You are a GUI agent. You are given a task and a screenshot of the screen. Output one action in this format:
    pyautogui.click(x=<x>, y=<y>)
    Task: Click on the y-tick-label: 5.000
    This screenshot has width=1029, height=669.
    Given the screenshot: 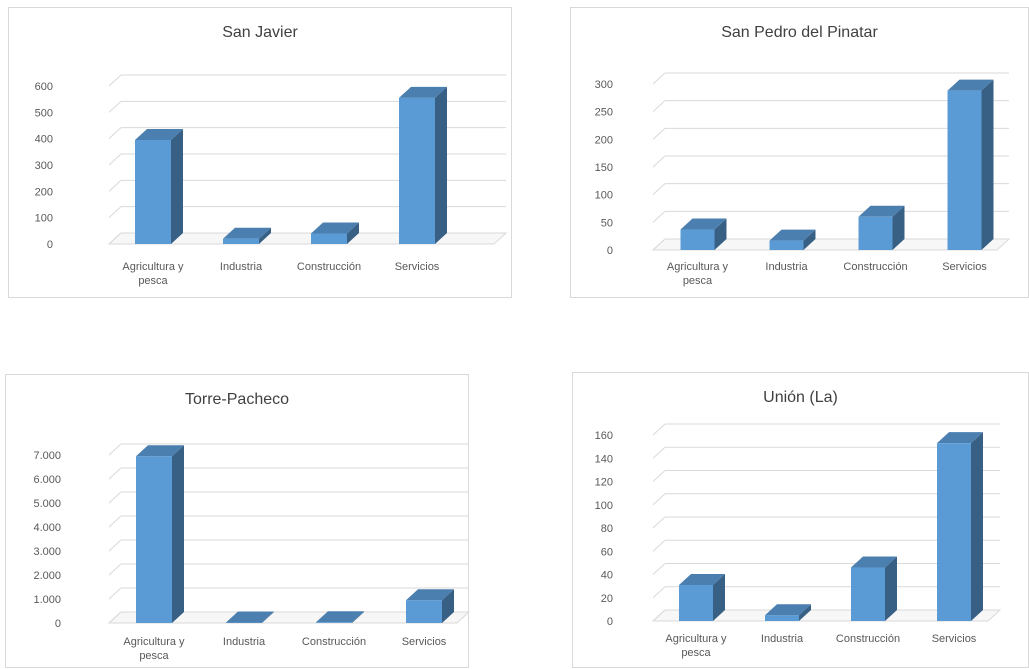 What is the action you would take?
    pyautogui.click(x=47, y=504)
    